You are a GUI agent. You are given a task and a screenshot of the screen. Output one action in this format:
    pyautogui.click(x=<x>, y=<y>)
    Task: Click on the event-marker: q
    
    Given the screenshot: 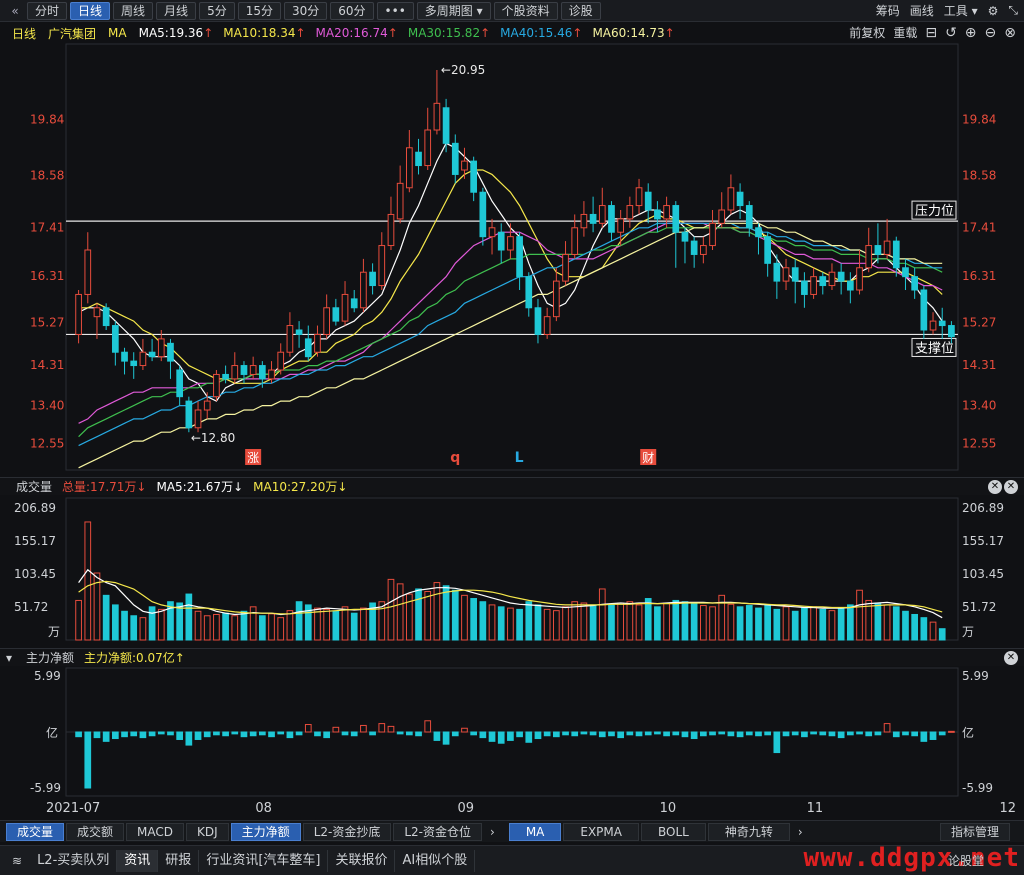 What is the action you would take?
    pyautogui.click(x=455, y=458)
    